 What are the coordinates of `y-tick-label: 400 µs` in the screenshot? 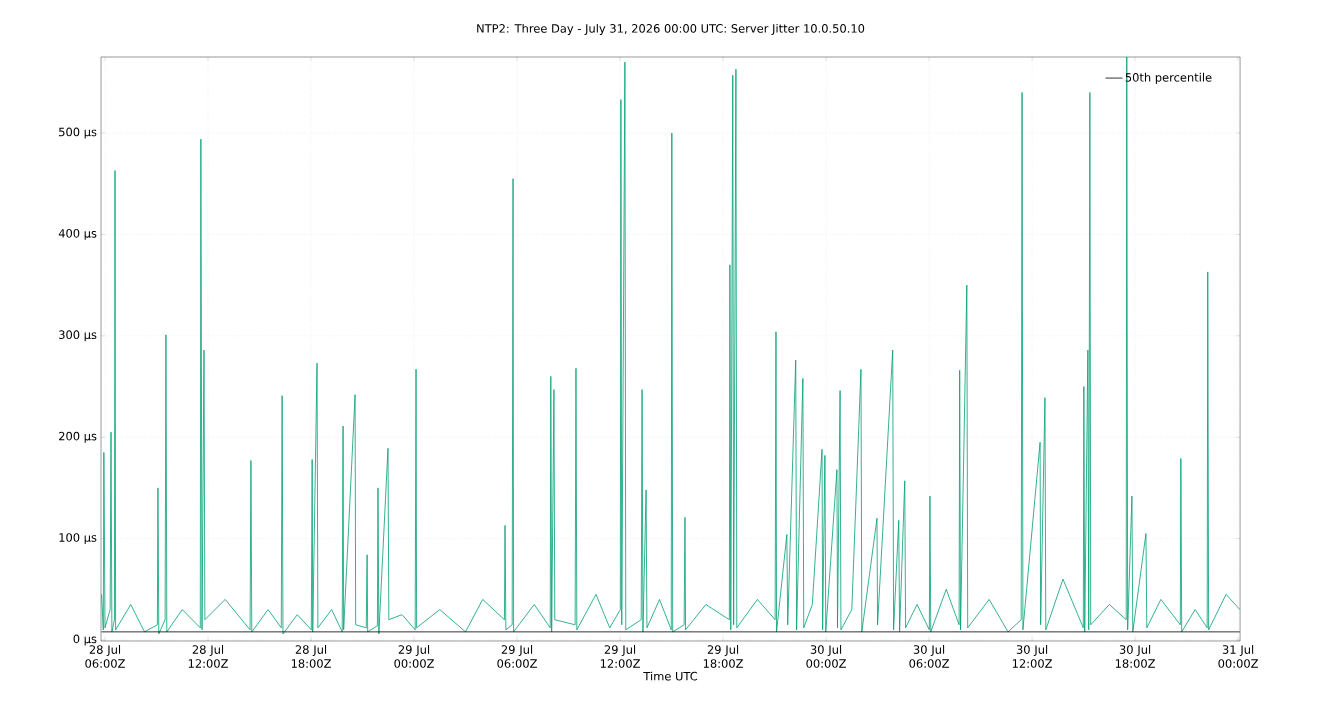 It's located at (77, 234).